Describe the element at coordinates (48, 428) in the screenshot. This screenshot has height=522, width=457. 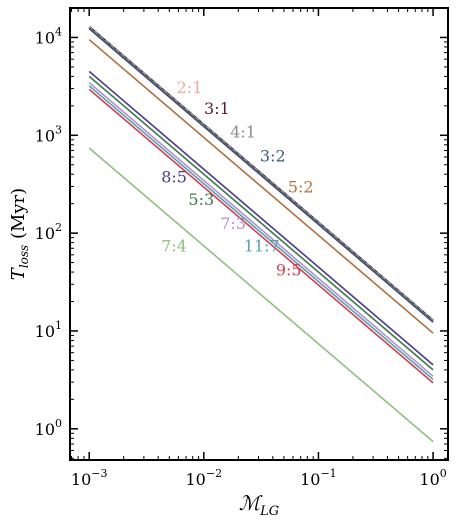
I see `y-tick-label: 10⁰` at that location.